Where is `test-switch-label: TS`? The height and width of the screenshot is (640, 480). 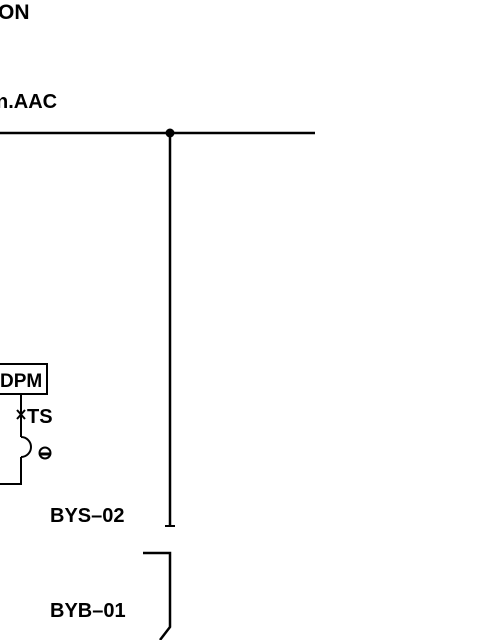 test-switch-label: TS is located at coordinates (40, 417).